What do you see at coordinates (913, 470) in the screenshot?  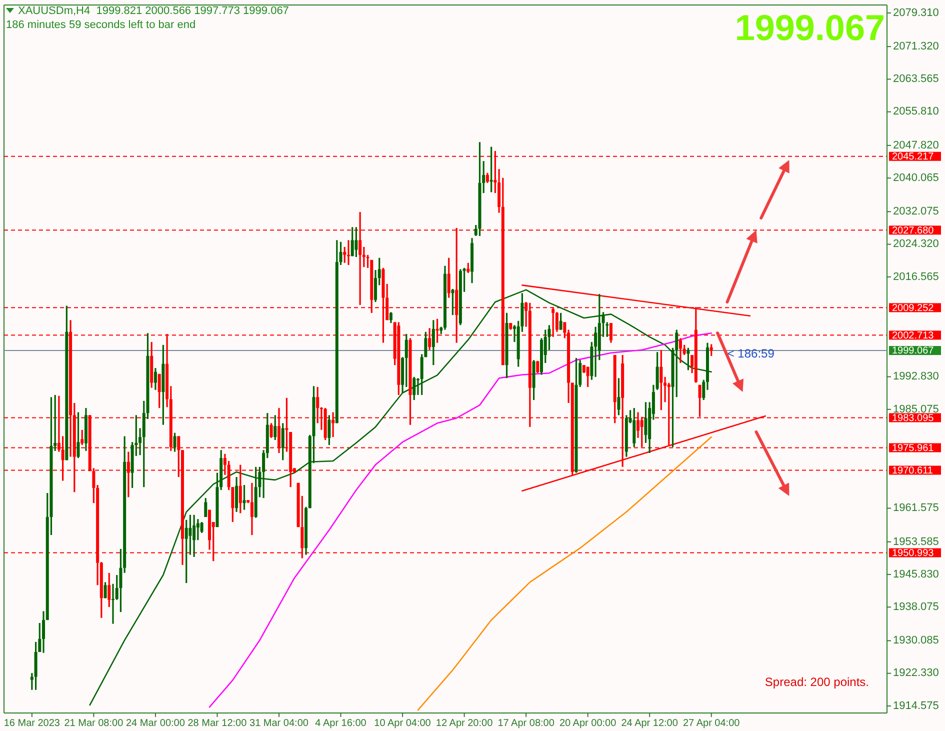 I see `ref-line-label: 1970.611` at bounding box center [913, 470].